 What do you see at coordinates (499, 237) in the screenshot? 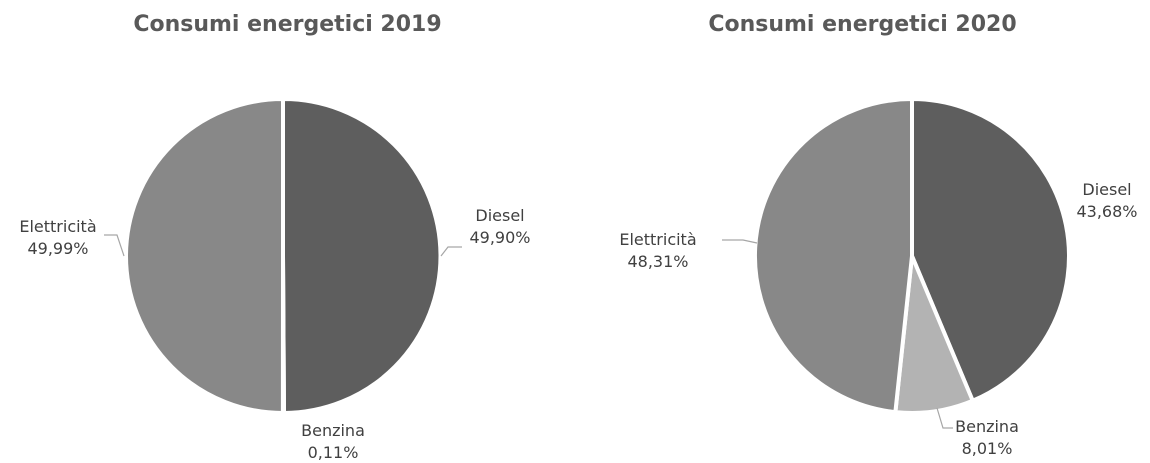
I see `data-label-value: 49,90%` at bounding box center [499, 237].